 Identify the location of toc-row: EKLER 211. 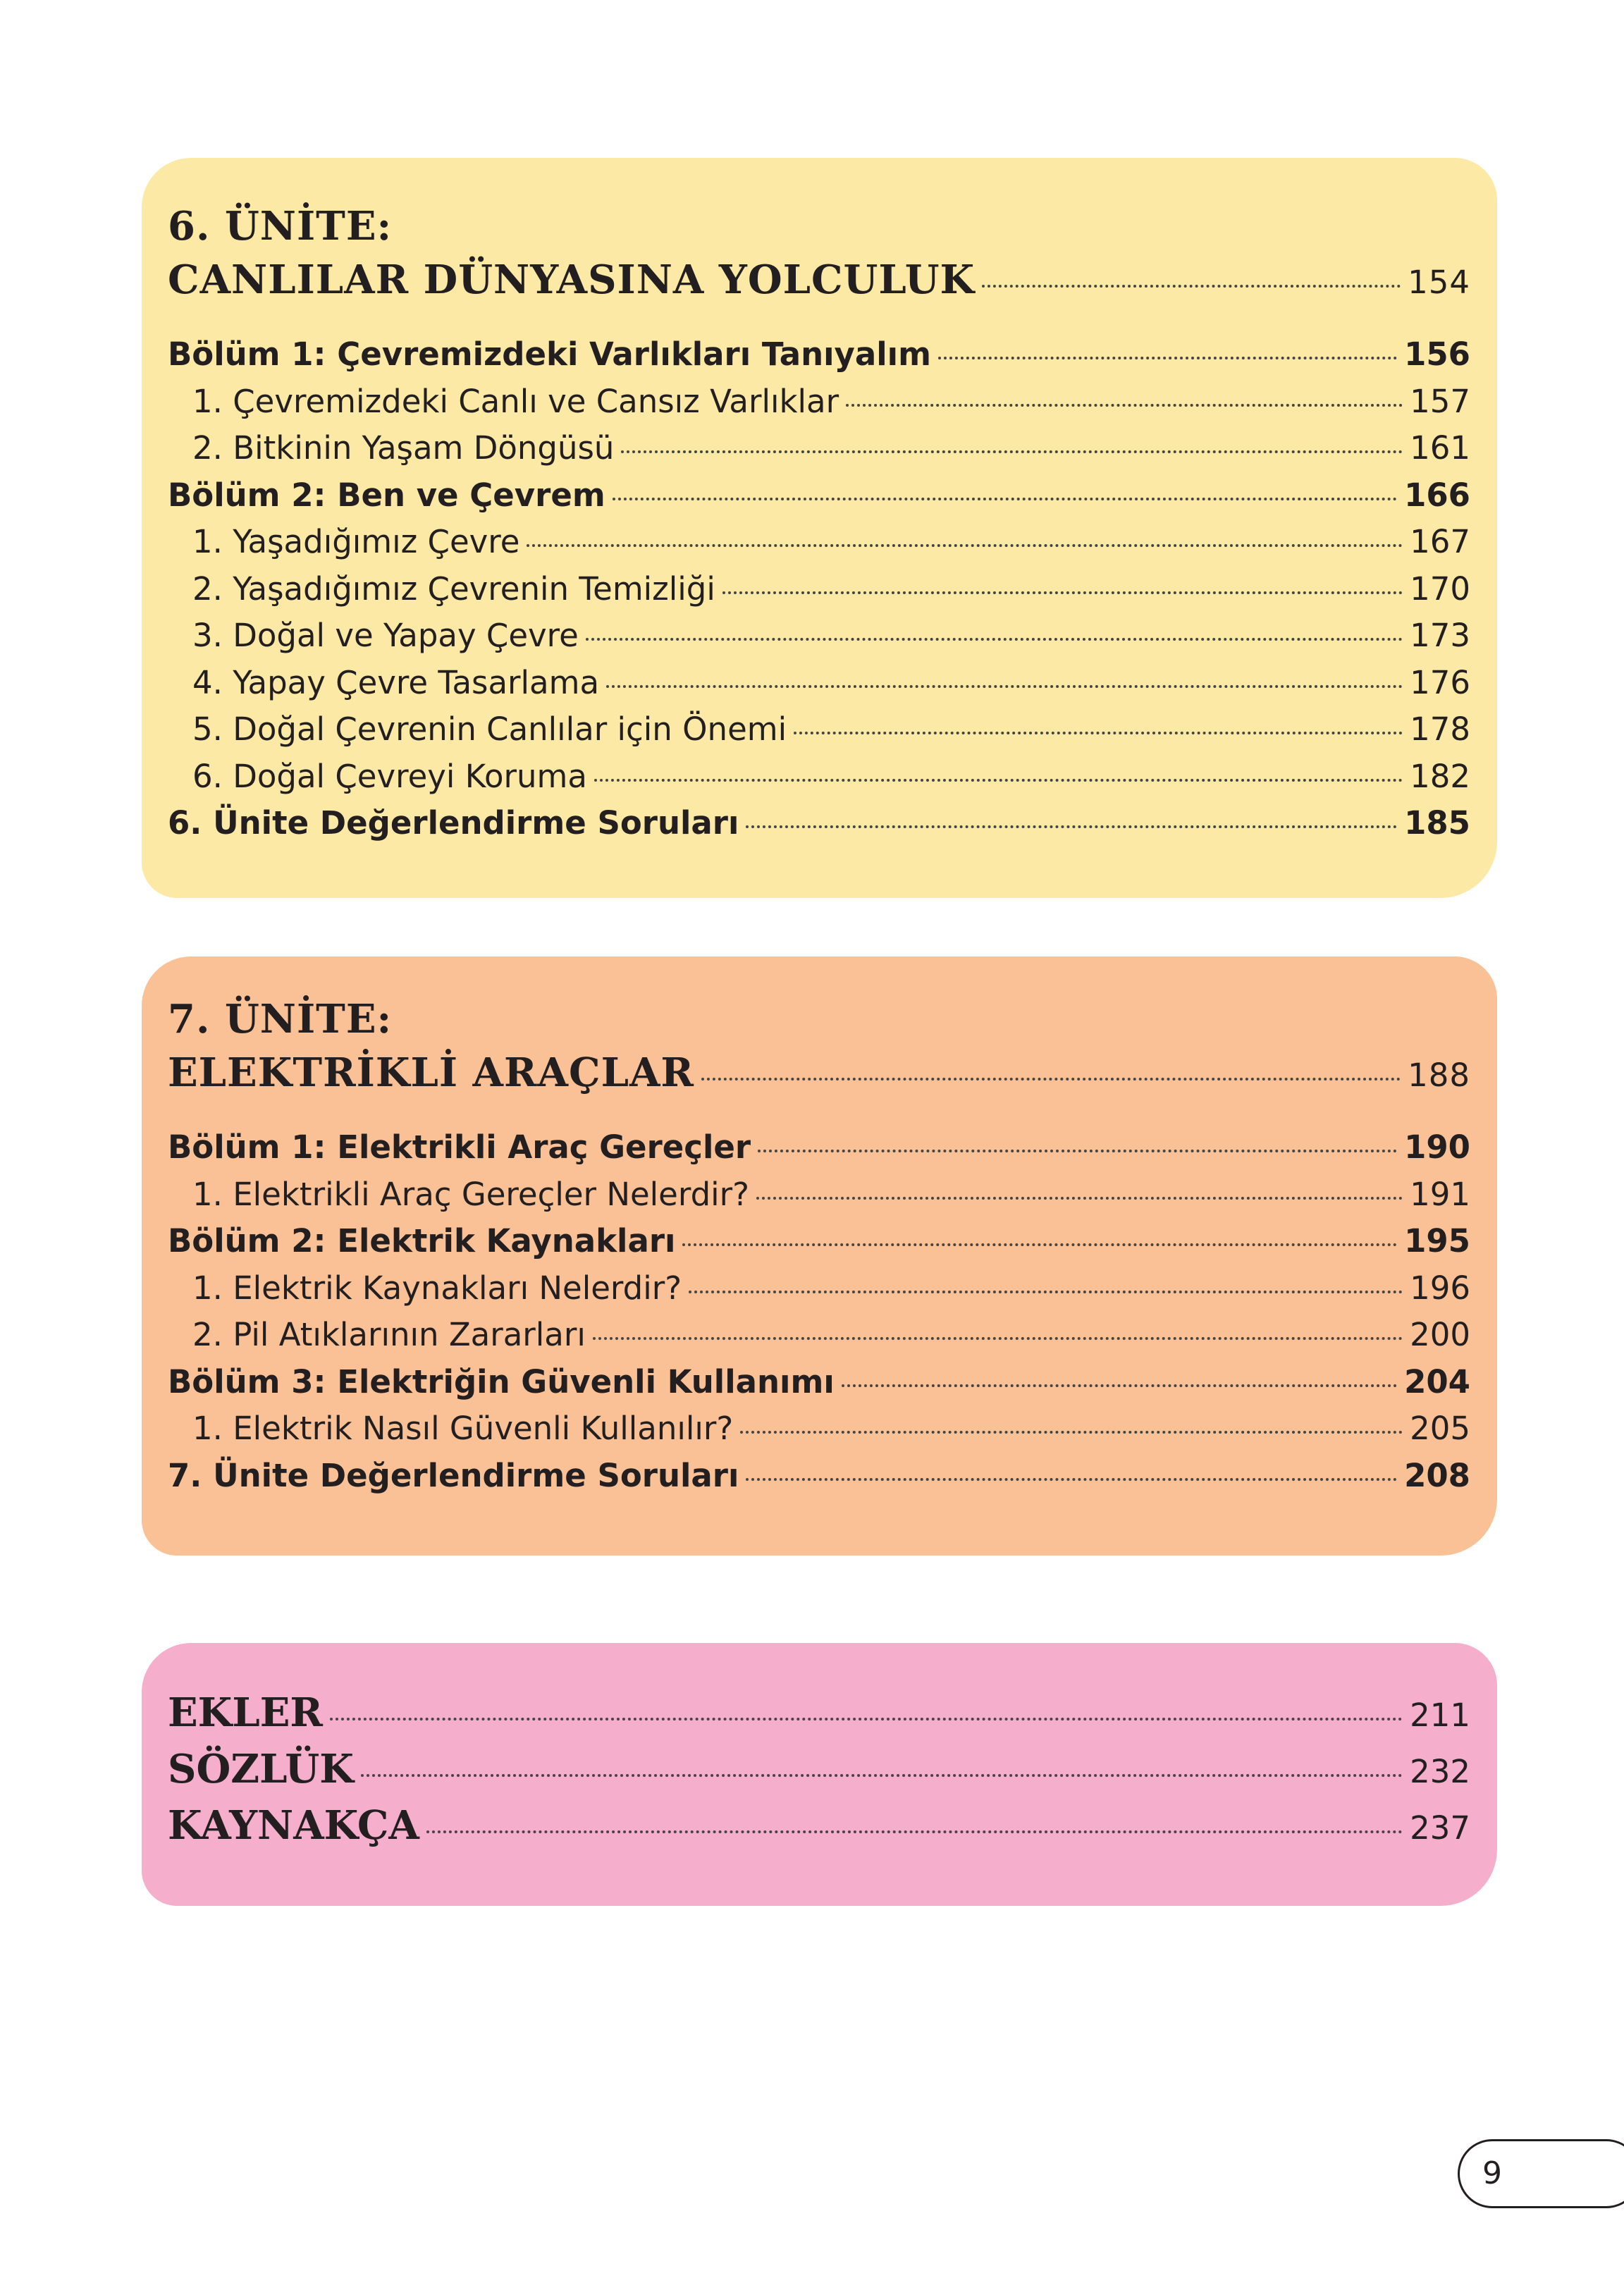
(819, 1714).